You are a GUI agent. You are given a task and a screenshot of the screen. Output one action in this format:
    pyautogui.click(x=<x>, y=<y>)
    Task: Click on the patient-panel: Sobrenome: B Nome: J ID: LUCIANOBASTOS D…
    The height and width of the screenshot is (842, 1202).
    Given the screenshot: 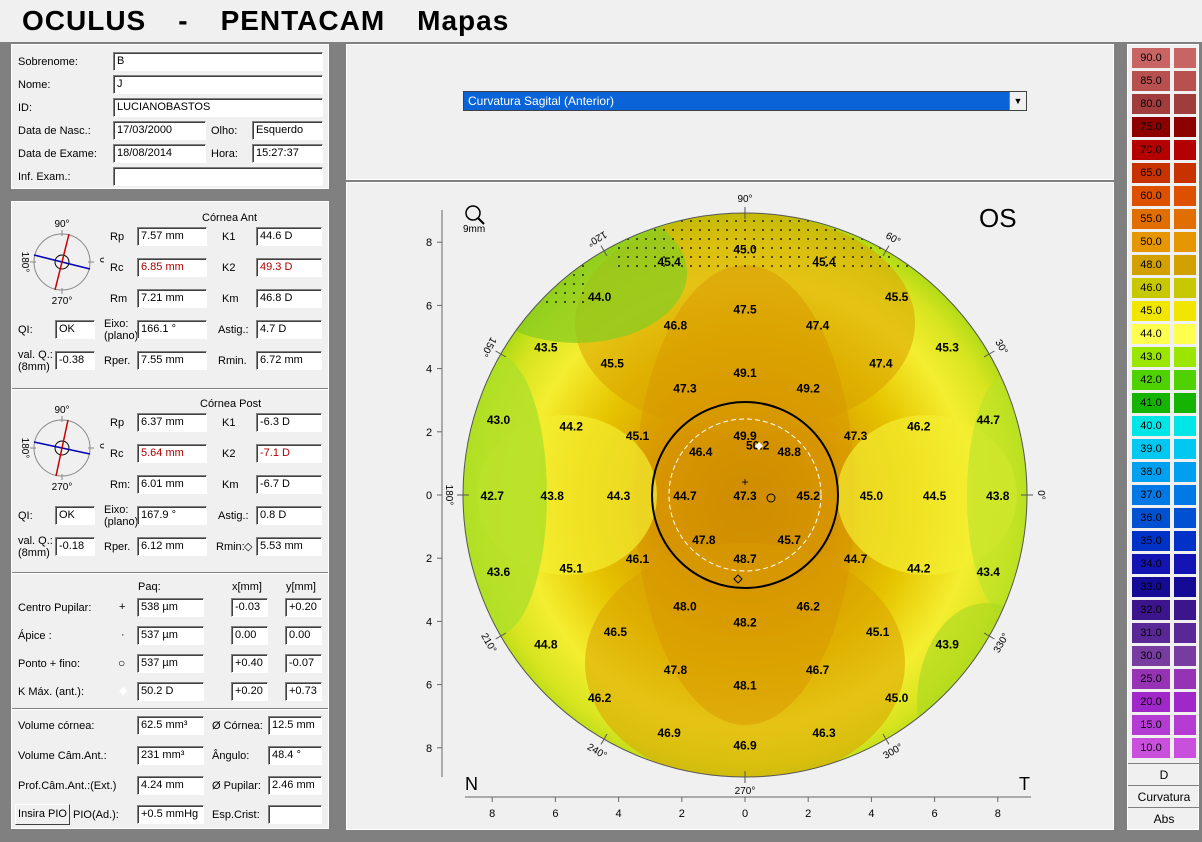 What is the action you would take?
    pyautogui.click(x=170, y=116)
    